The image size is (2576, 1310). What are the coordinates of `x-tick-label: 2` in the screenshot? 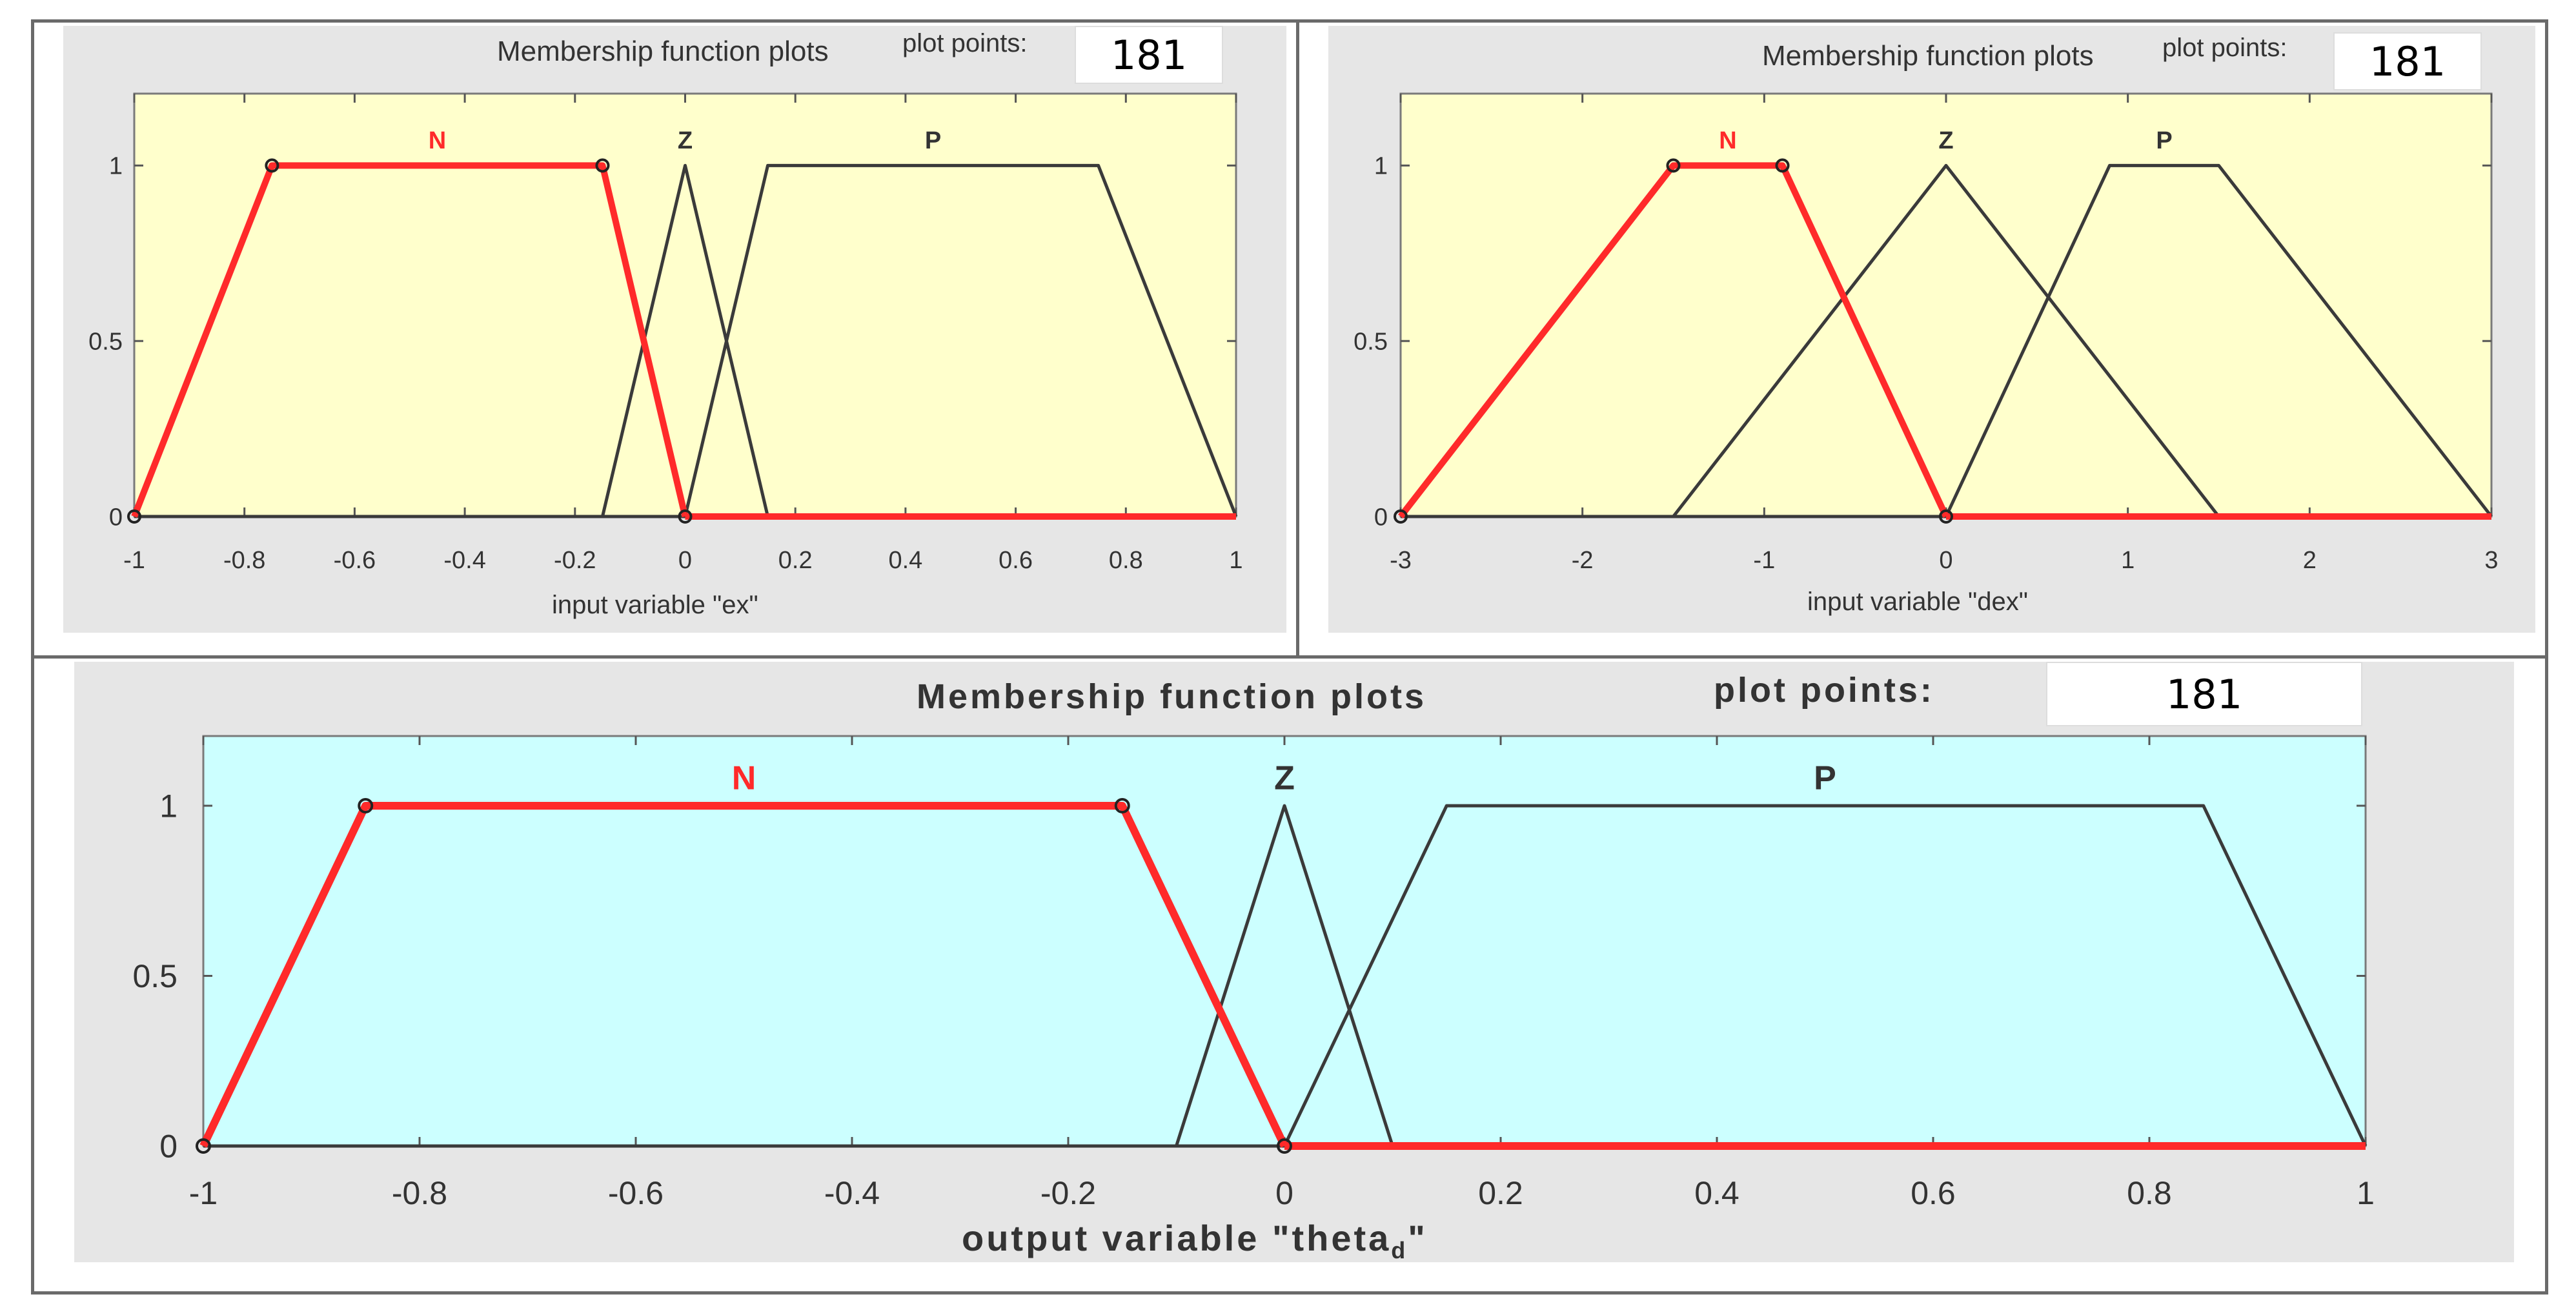 It's located at (2310, 561).